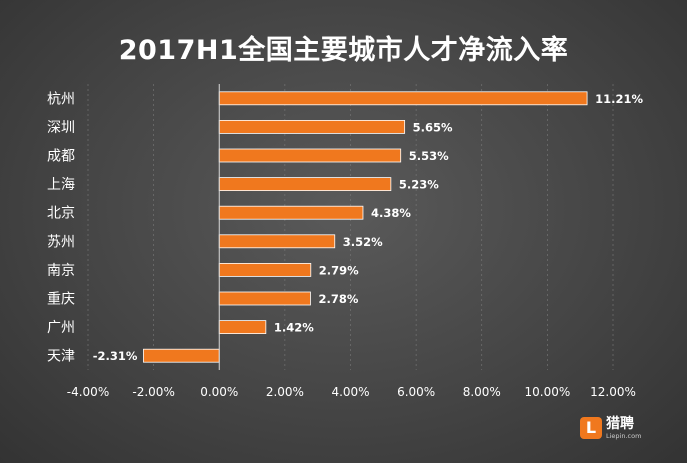  What do you see at coordinates (61, 357) in the screenshot?
I see `category-label-10: 天津` at bounding box center [61, 357].